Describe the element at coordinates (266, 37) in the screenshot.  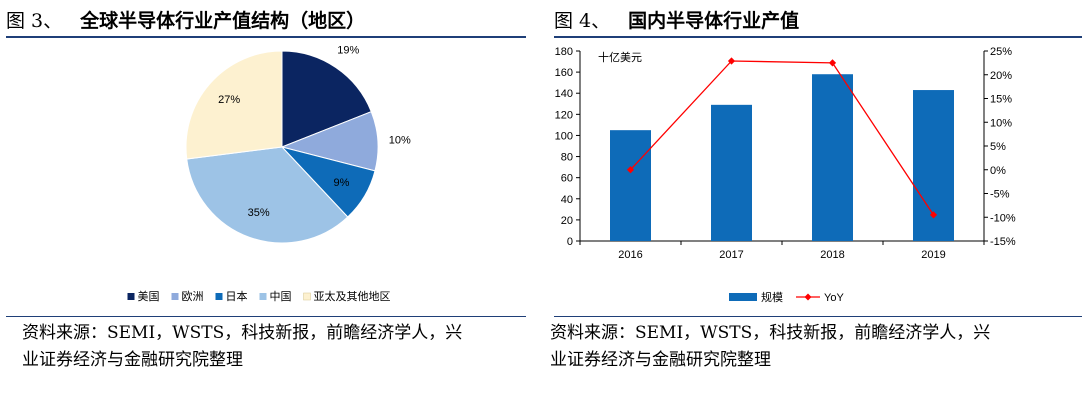
I see `figure-3-title-rule` at that location.